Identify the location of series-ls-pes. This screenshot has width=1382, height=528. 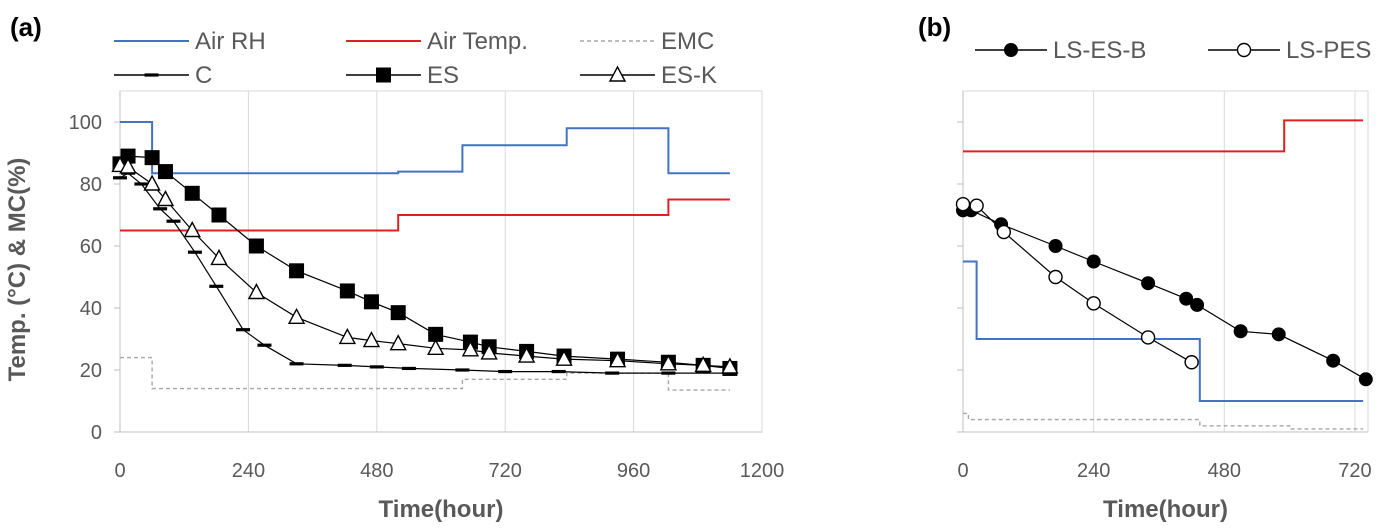
(1077, 283).